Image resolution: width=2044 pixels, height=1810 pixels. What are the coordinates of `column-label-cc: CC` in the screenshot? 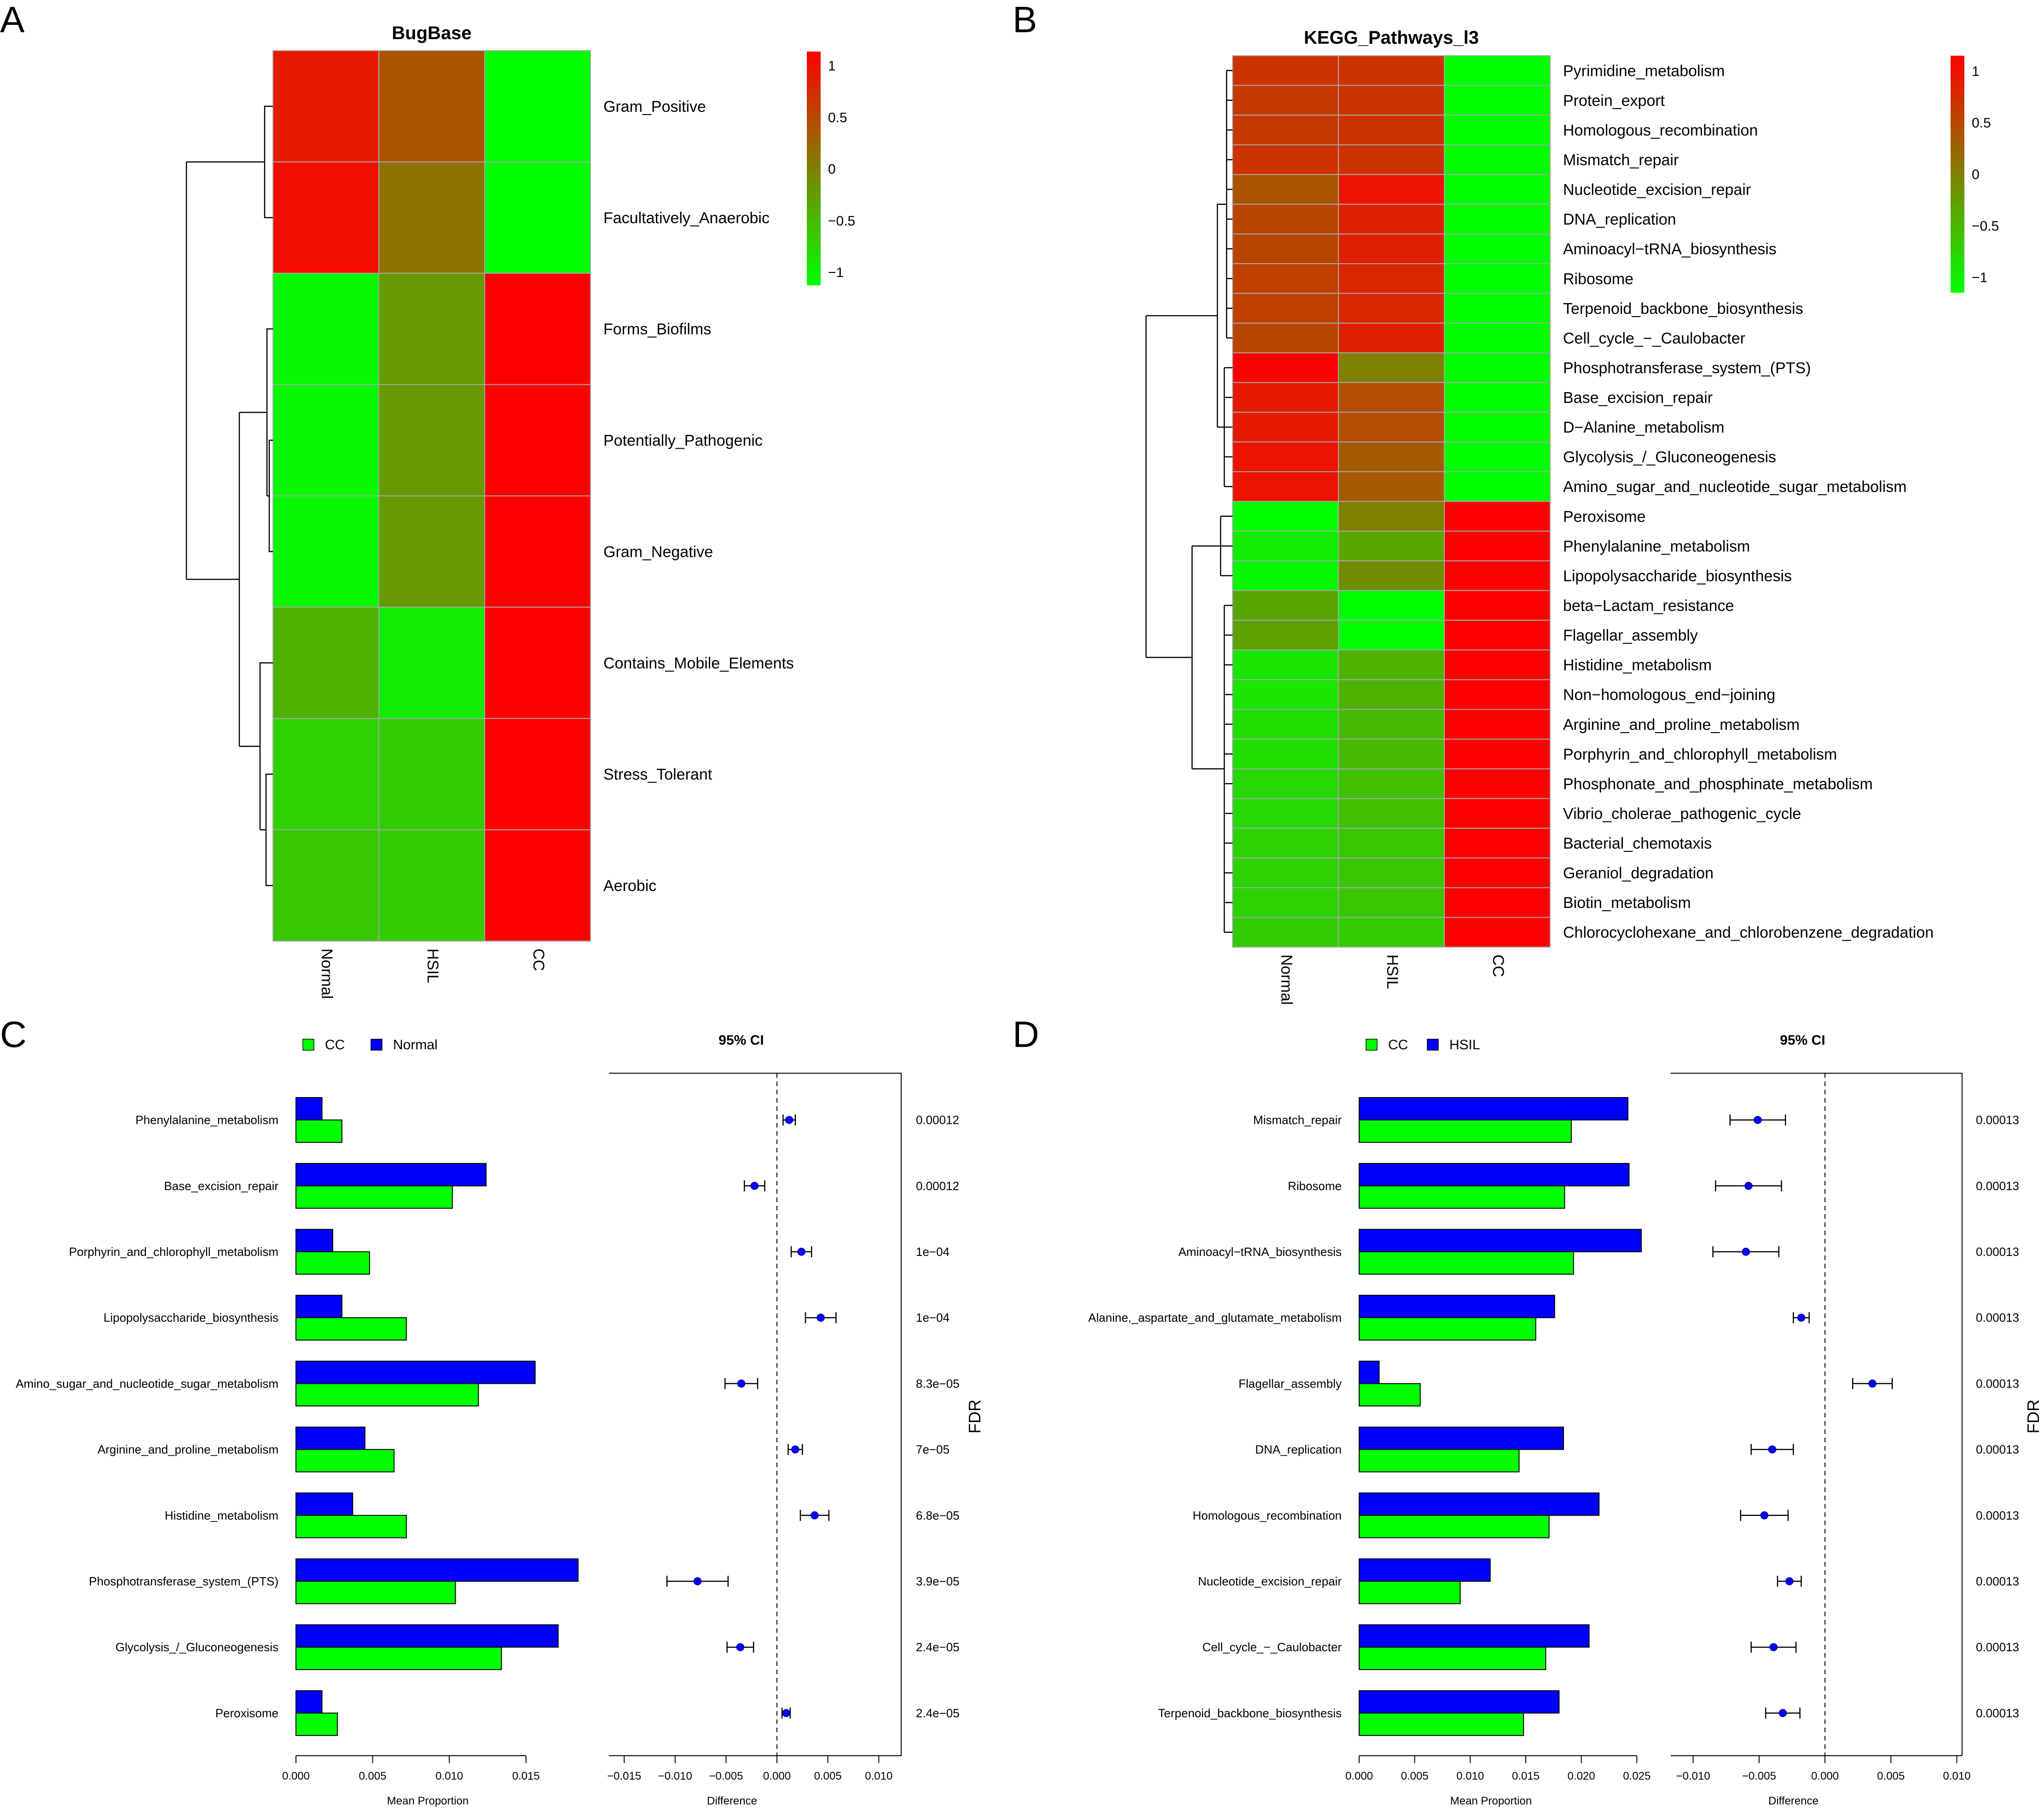 It's located at (538, 959).